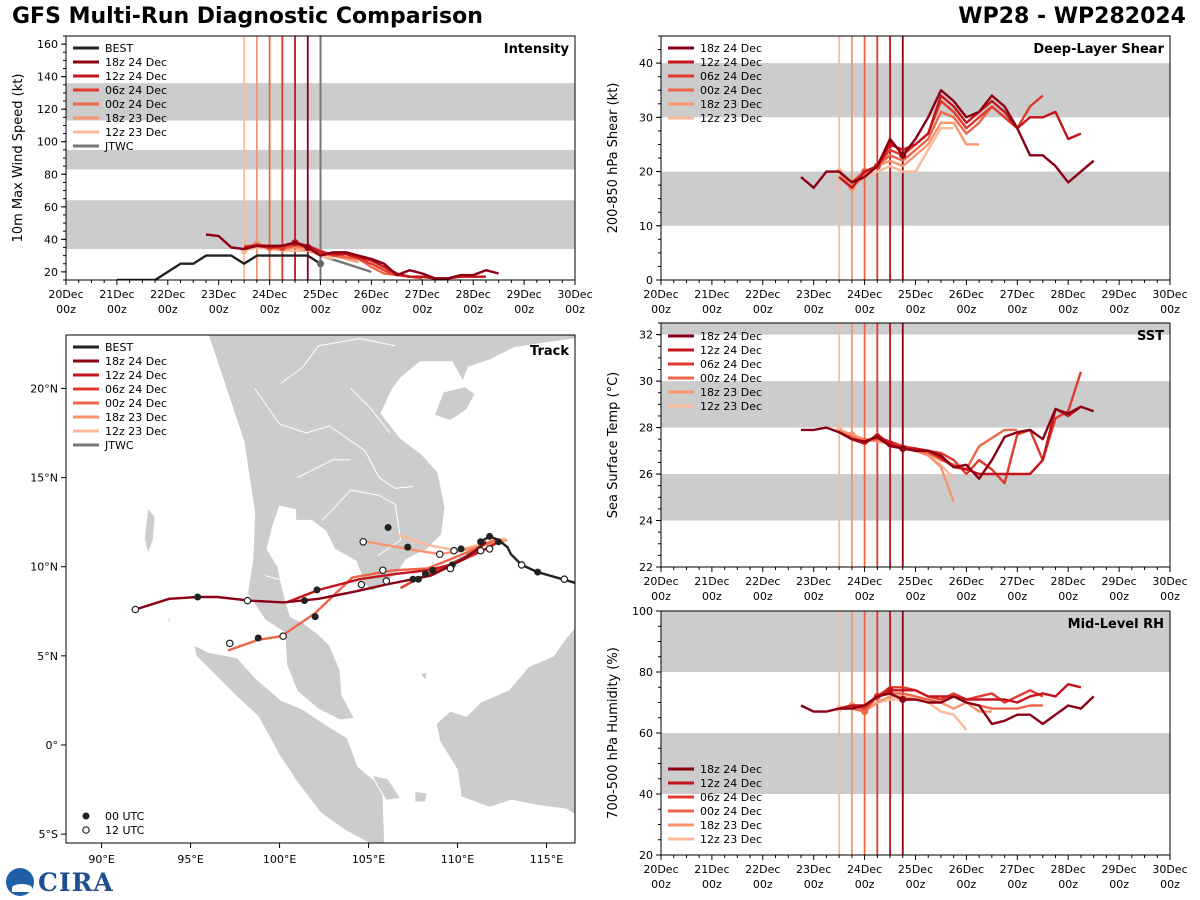 The width and height of the screenshot is (1200, 900). I want to click on rh-xtick-label: 28Dec, so click(1068, 869).